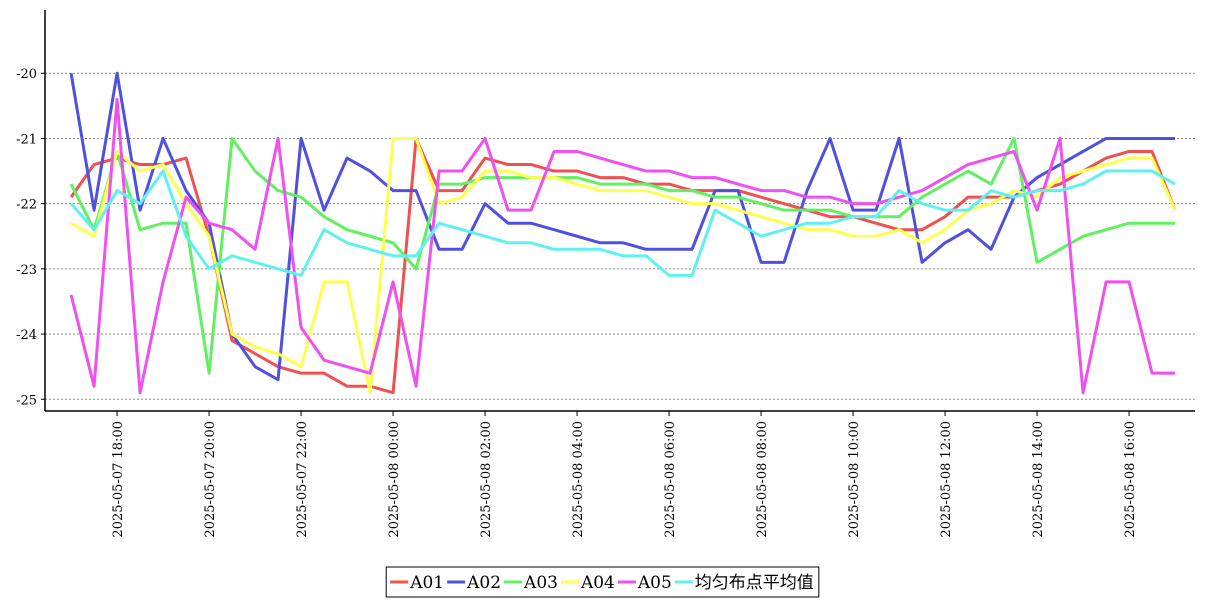 This screenshot has width=1207, height=604. Describe the element at coordinates (486, 479) in the screenshot. I see `x-tick-label: 2025-05-08 02:00` at that location.